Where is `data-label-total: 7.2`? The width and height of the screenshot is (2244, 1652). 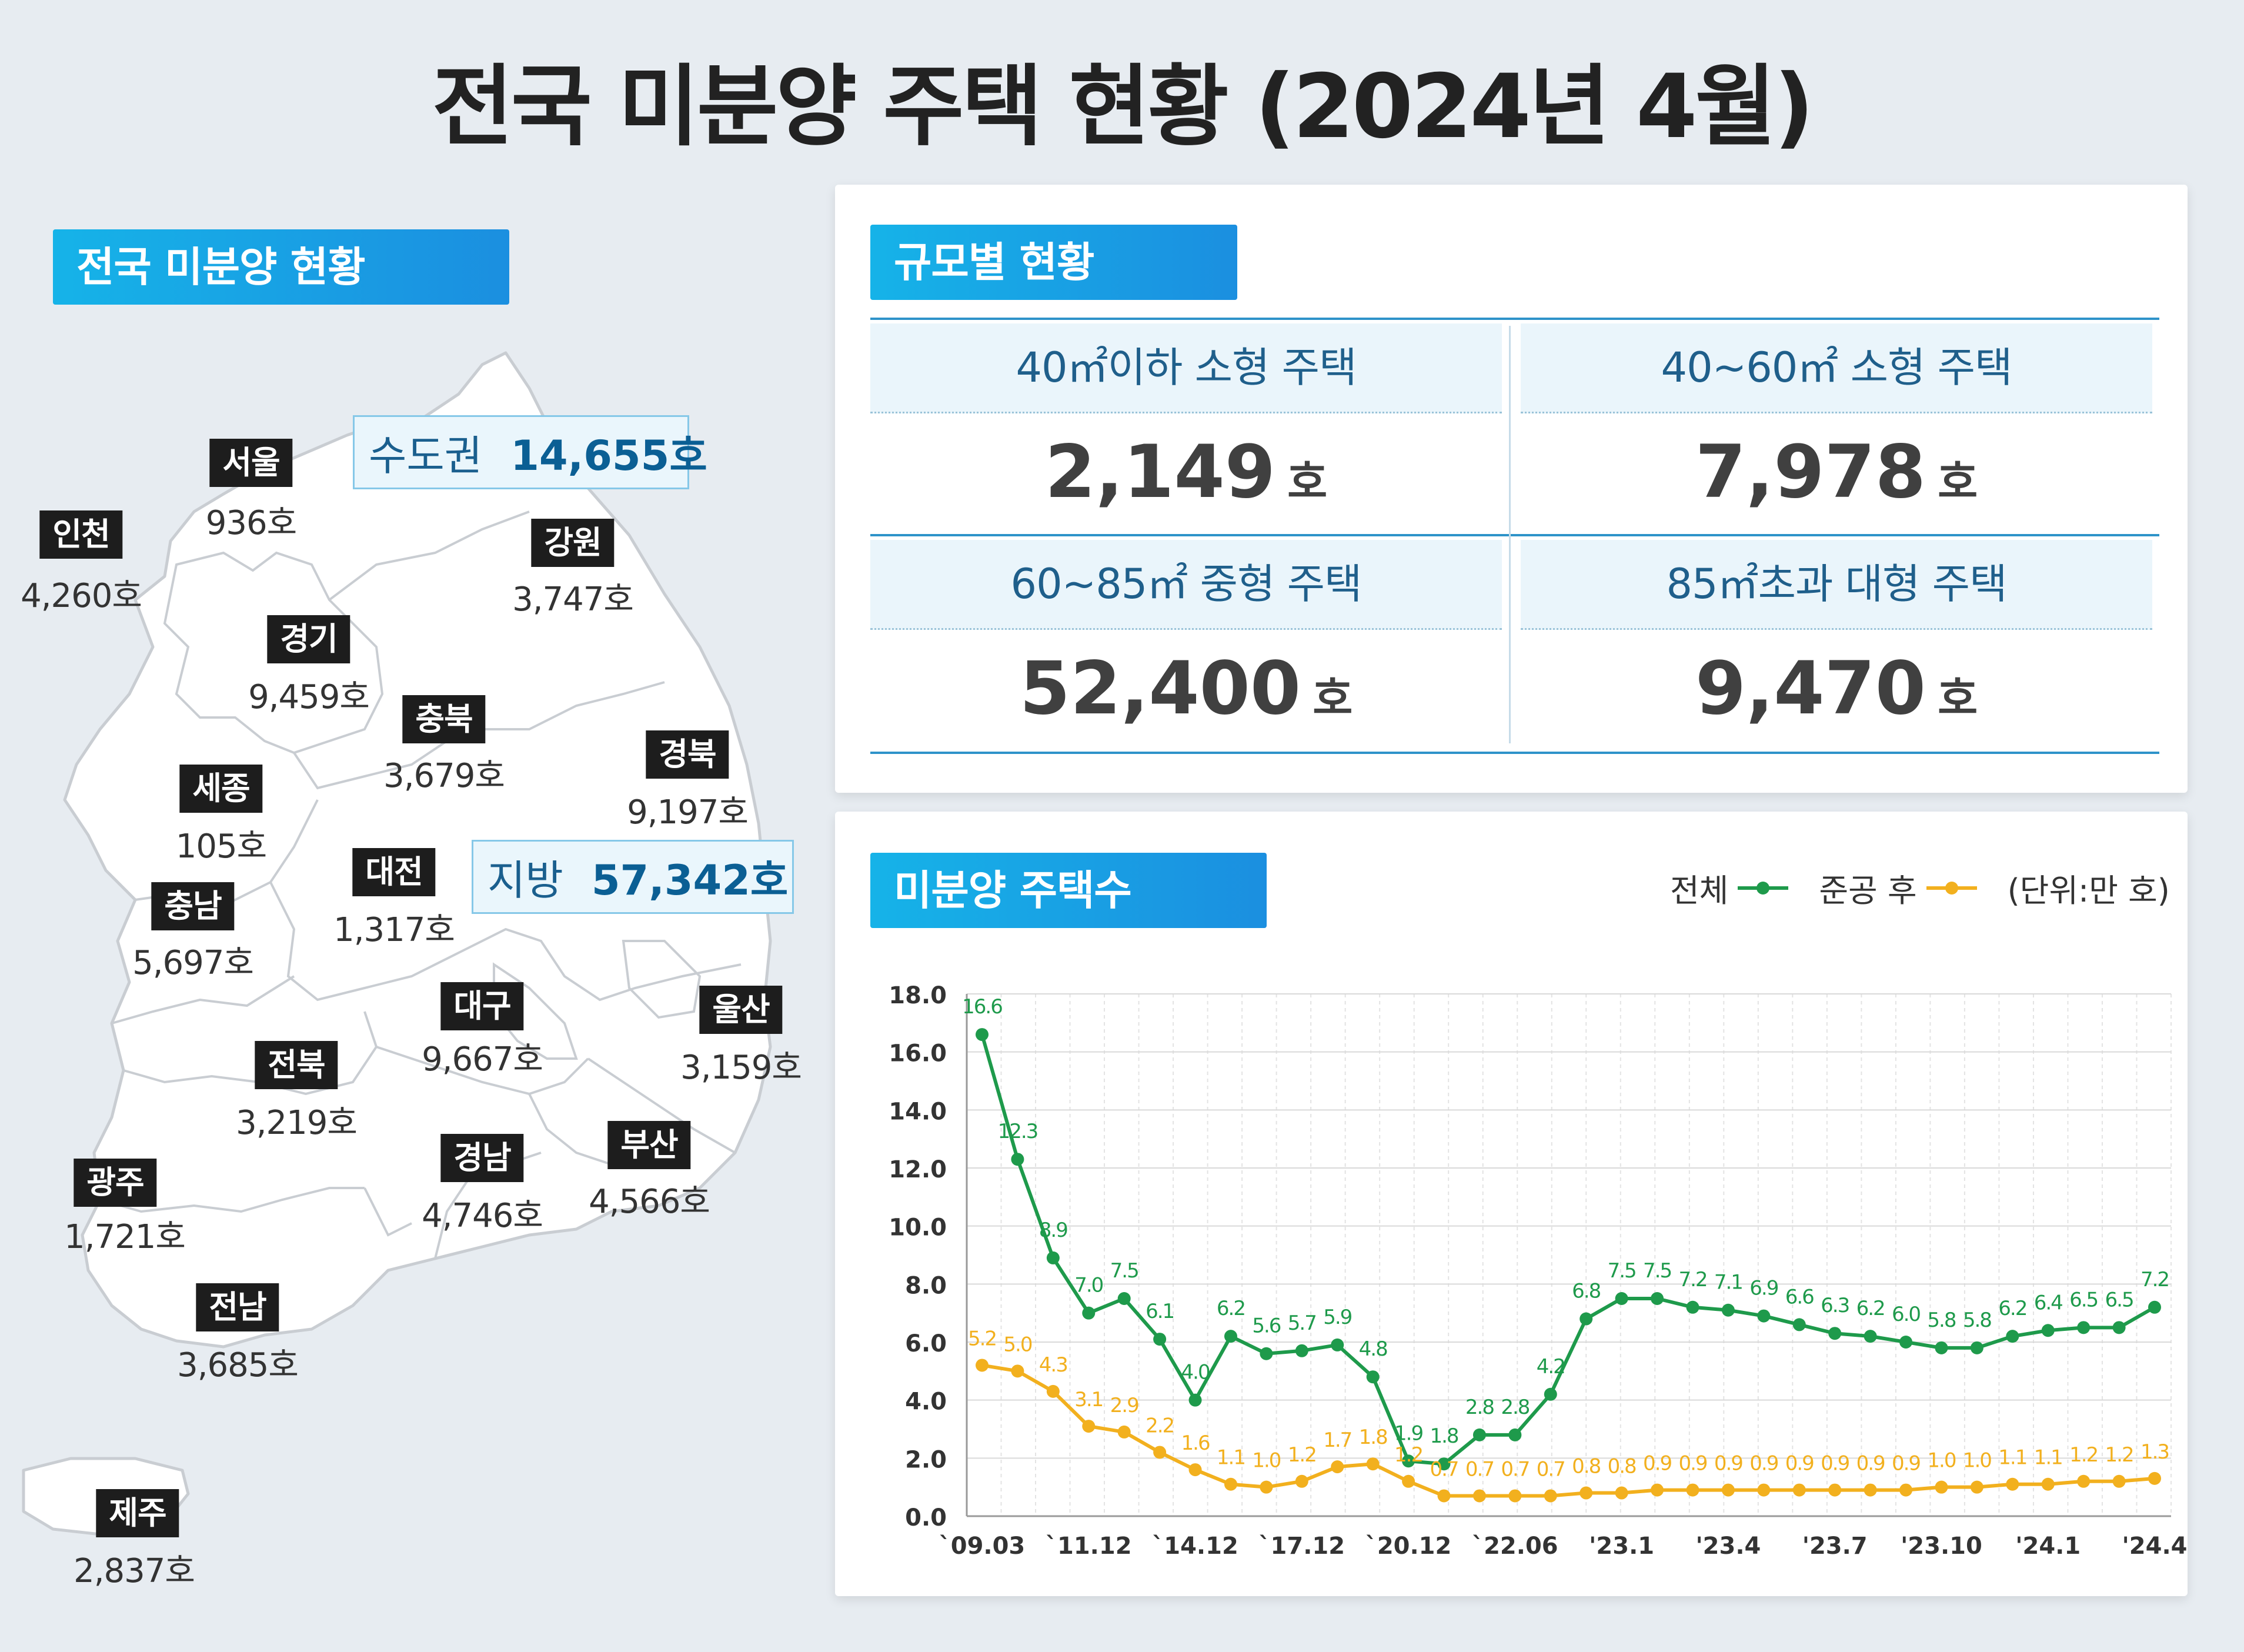
data-label-total: 7.2 is located at coordinates (1692, 1279).